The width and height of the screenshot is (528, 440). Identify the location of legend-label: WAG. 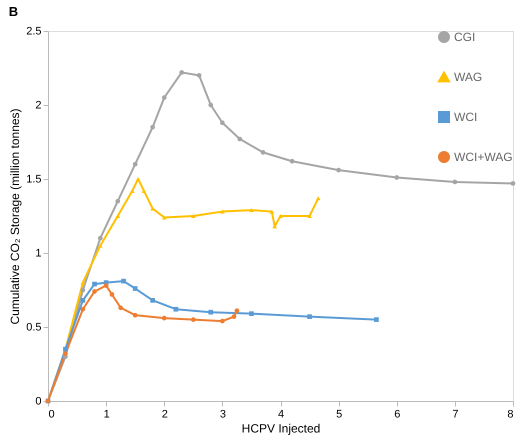
(468, 77).